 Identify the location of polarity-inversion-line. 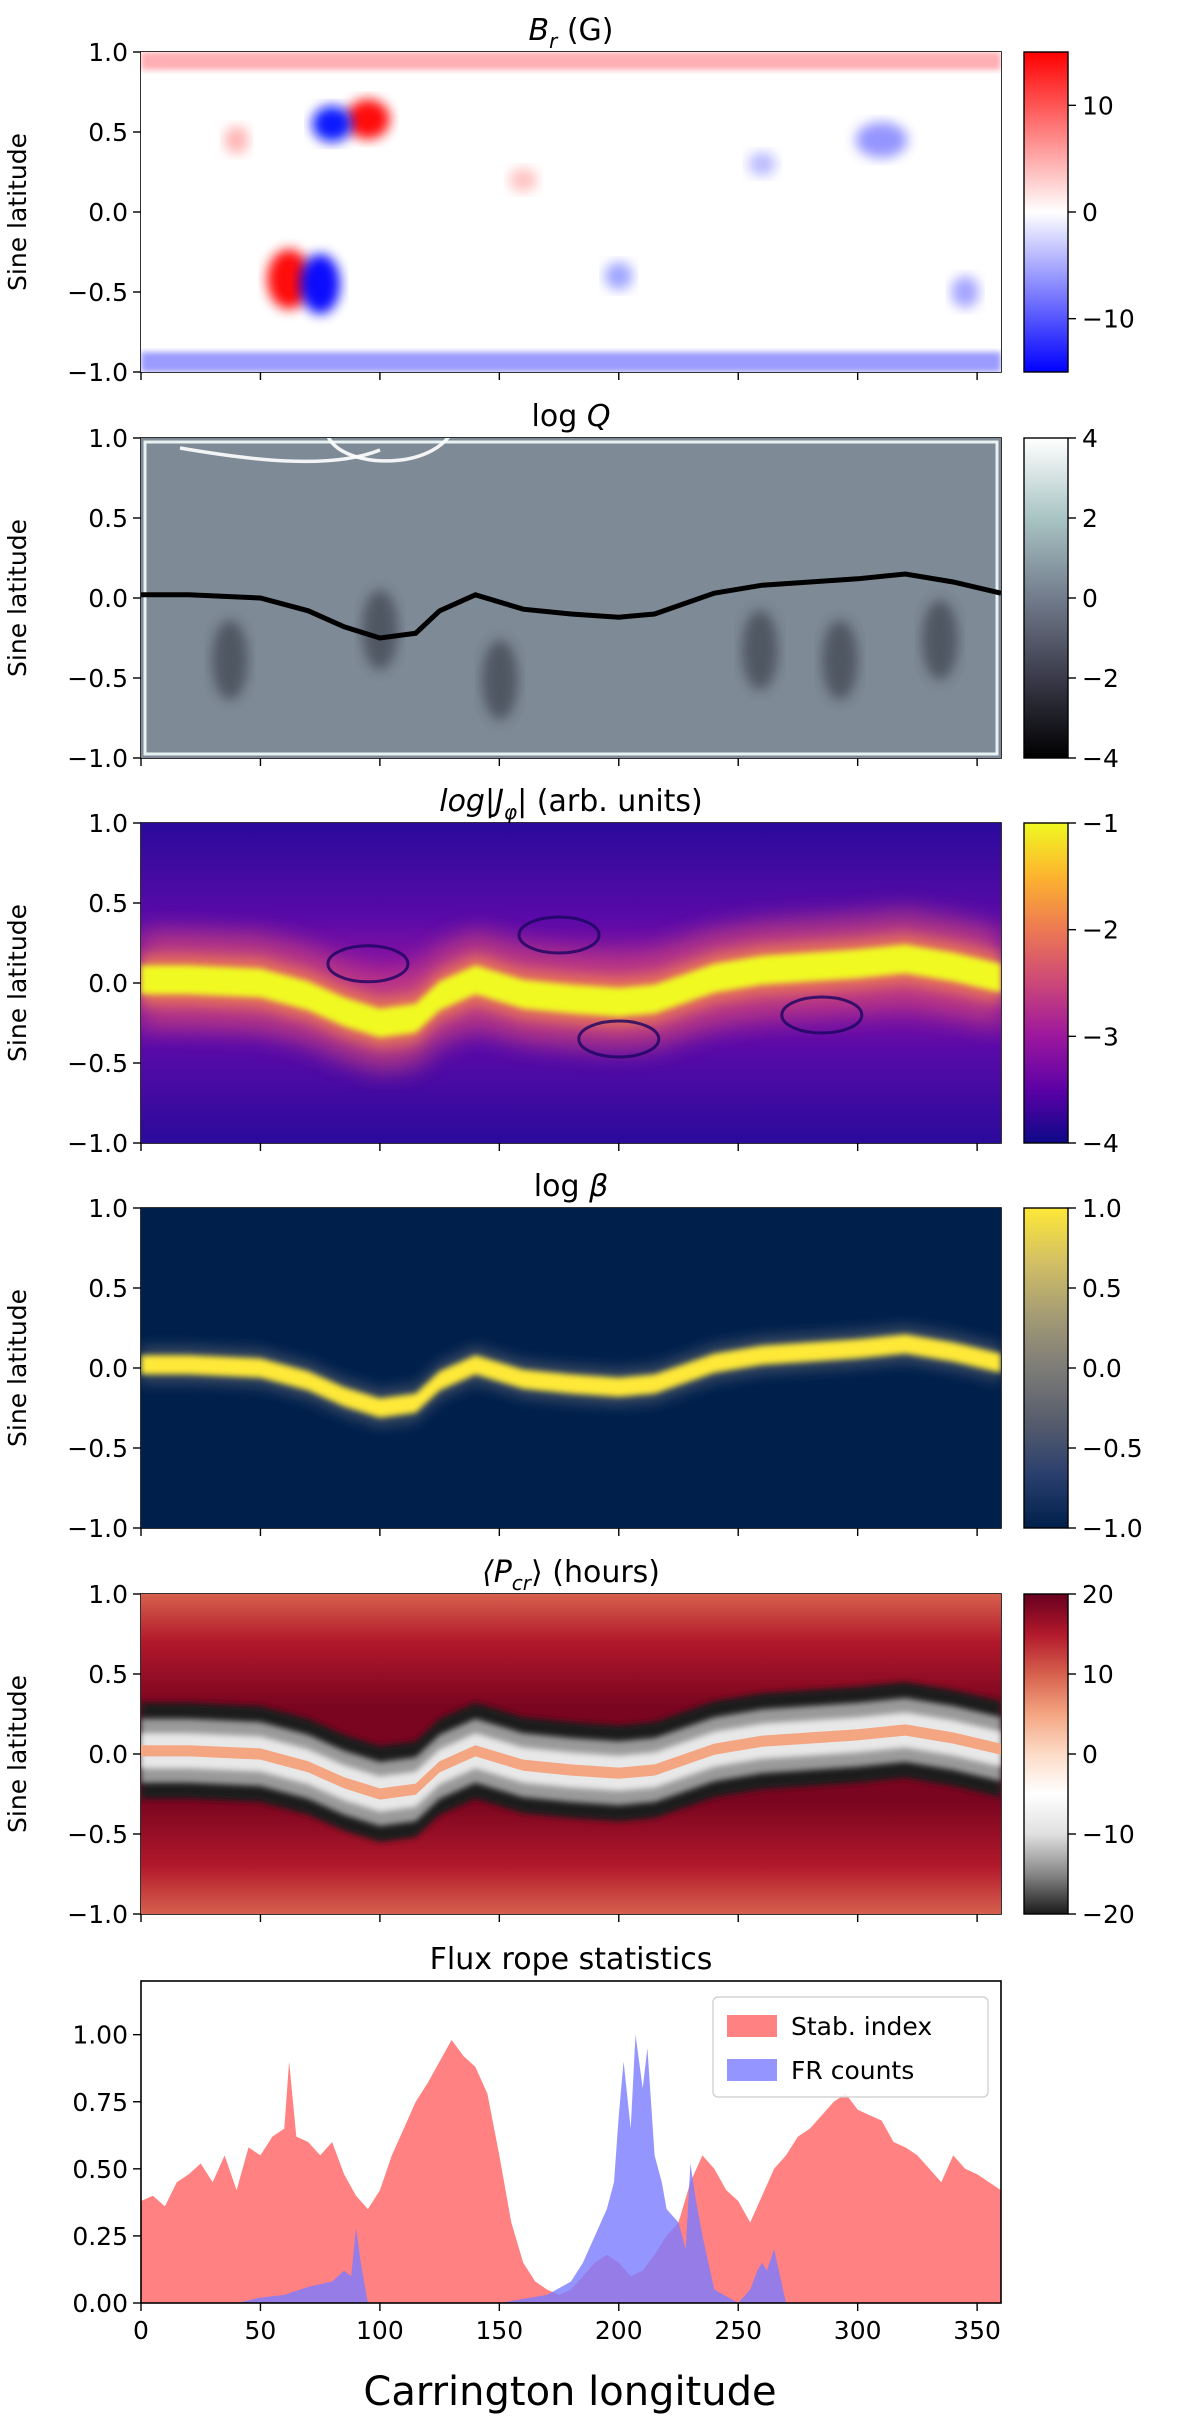
(571, 606).